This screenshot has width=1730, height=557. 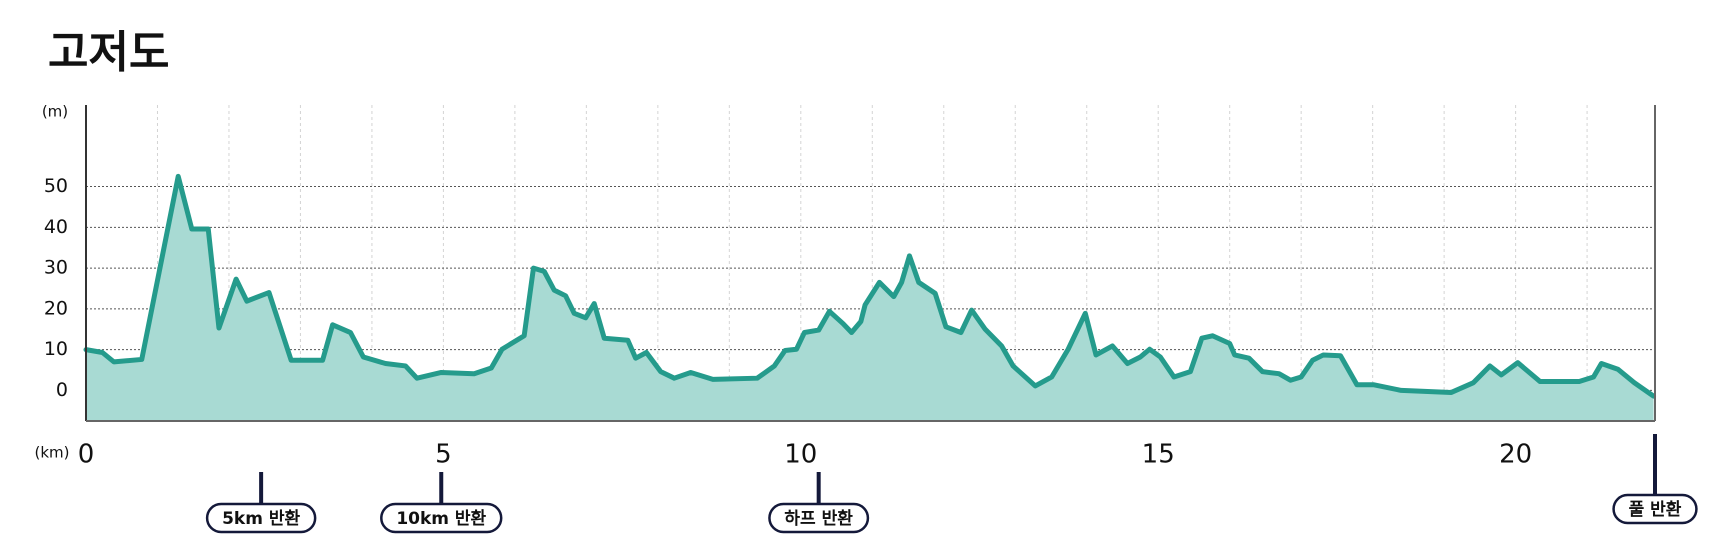 I want to click on marker-label: 5km 반환, so click(x=261, y=519).